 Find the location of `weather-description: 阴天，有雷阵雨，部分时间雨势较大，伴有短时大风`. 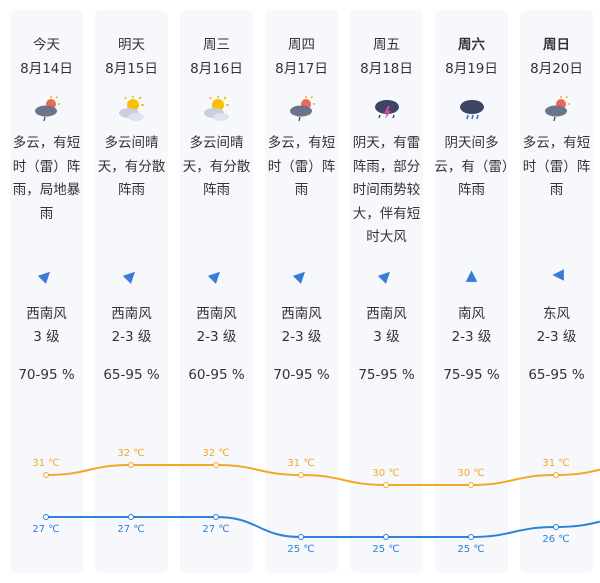

weather-description: 阴天，有雷阵雨，部分时间雨势较大，伴有短时大风 is located at coordinates (386, 190).